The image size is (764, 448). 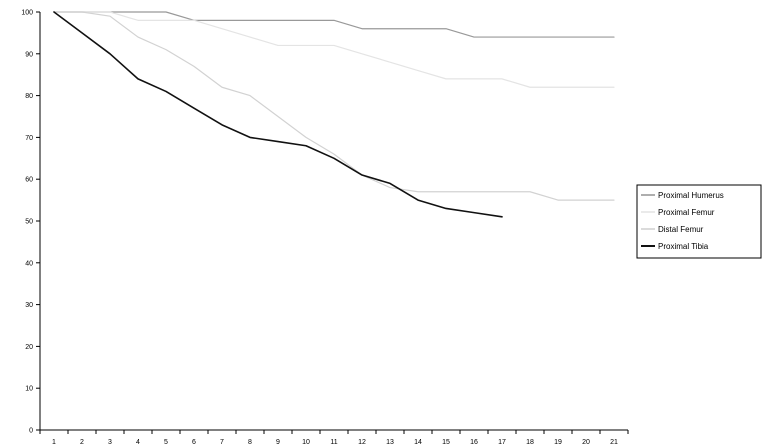 I want to click on x-tick-label: 11, so click(x=333, y=442).